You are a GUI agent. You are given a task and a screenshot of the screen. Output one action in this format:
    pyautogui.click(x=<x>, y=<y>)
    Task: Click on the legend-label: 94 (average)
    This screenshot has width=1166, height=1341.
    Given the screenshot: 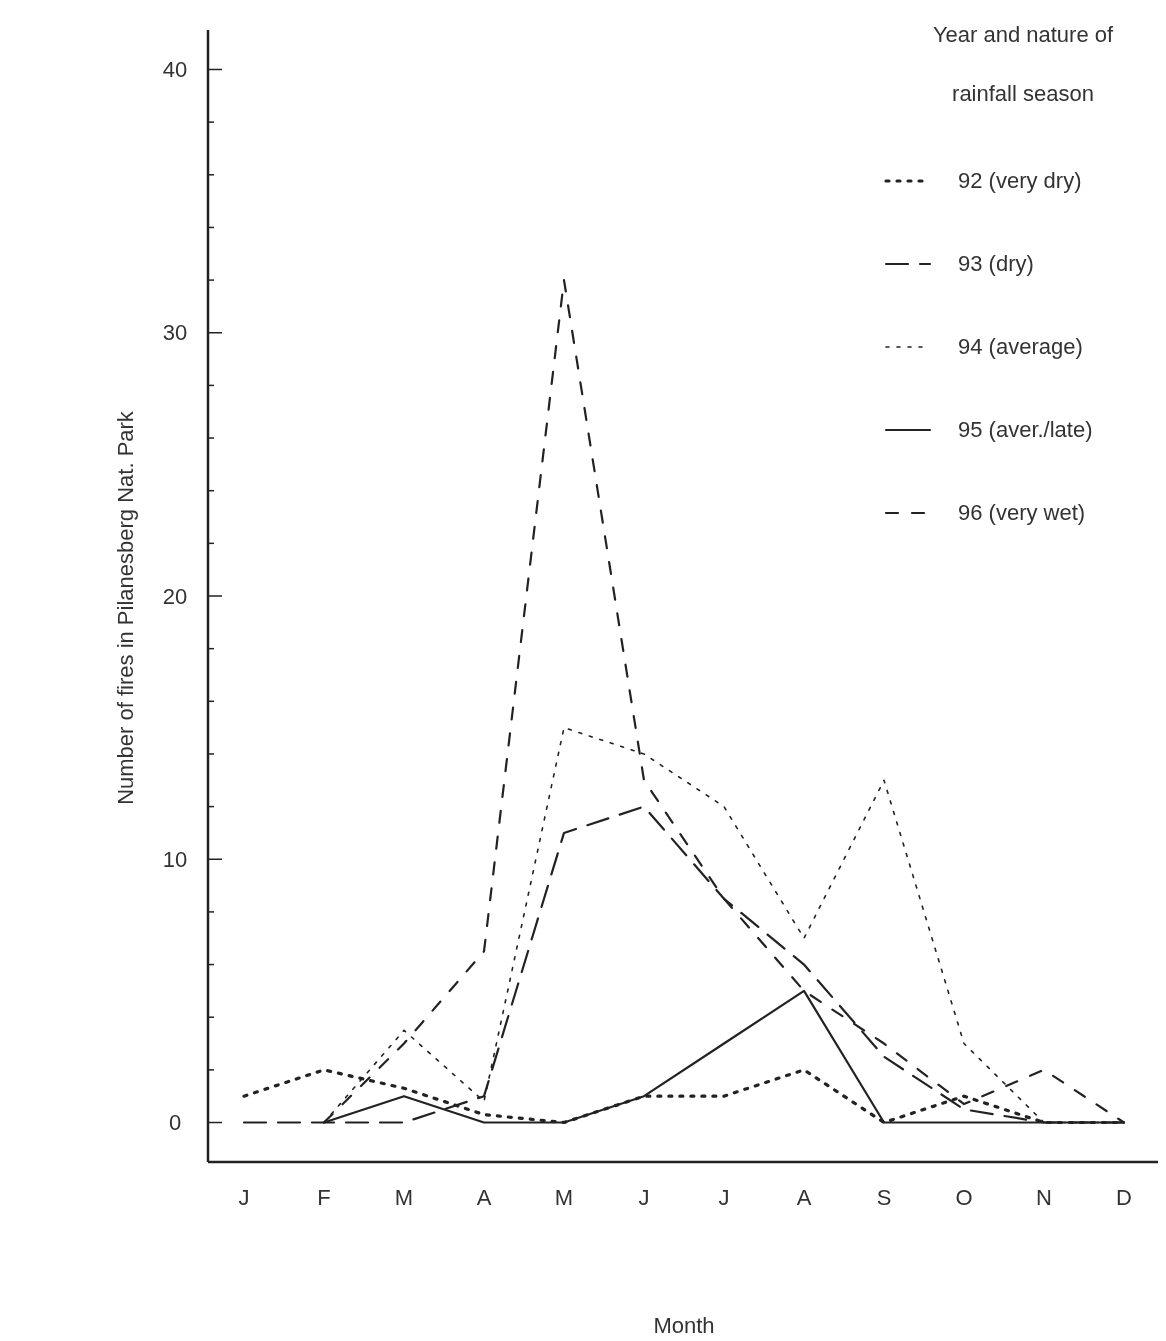 What is the action you would take?
    pyautogui.click(x=1020, y=346)
    